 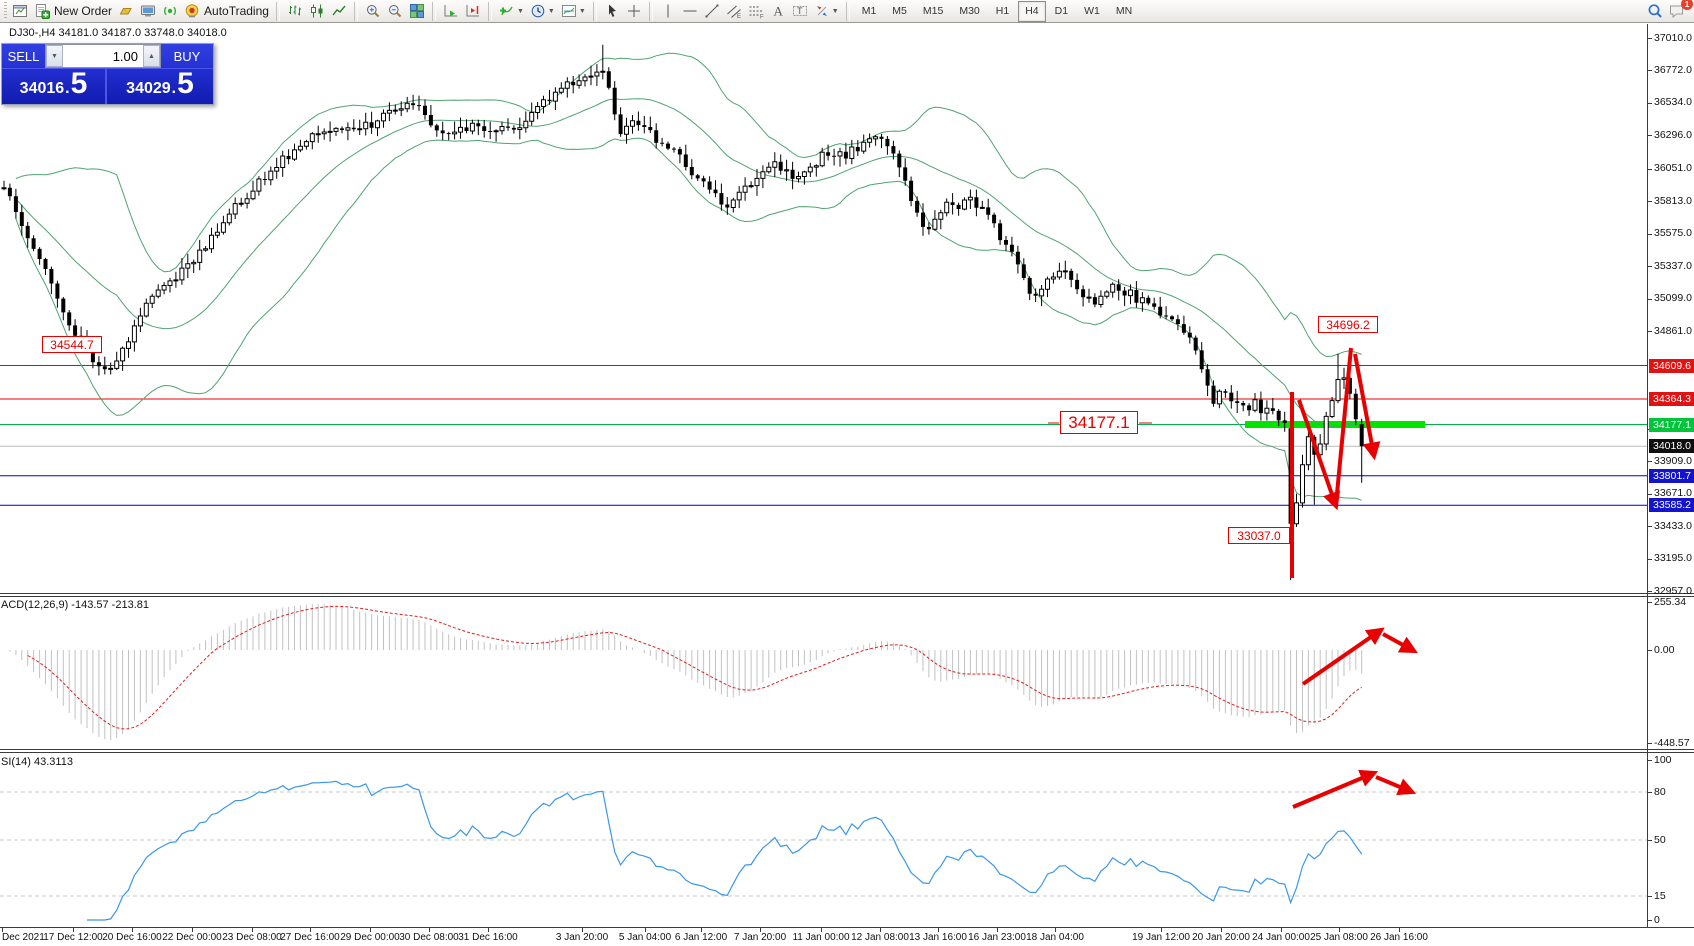 What do you see at coordinates (1335, 424) in the screenshot?
I see `key-level-highlight-segment` at bounding box center [1335, 424].